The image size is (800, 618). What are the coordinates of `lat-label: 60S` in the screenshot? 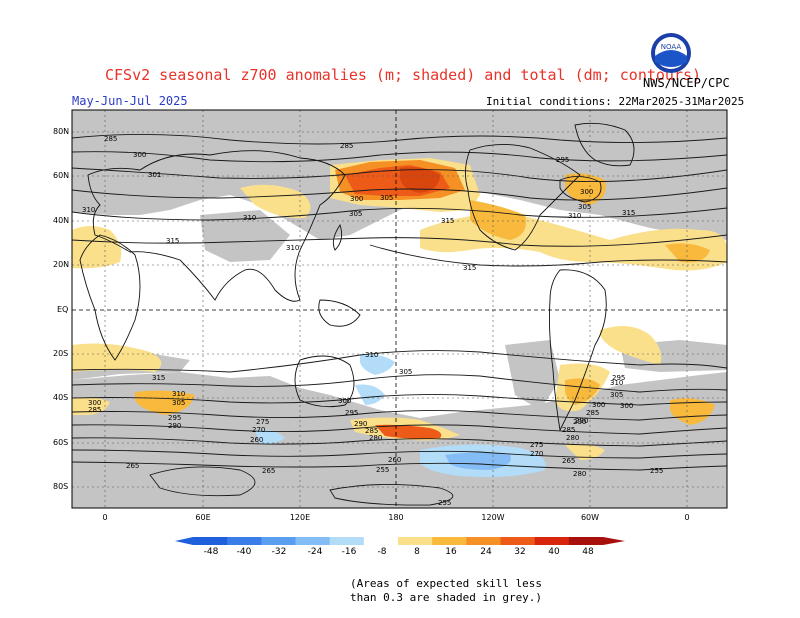 It's located at (61, 442).